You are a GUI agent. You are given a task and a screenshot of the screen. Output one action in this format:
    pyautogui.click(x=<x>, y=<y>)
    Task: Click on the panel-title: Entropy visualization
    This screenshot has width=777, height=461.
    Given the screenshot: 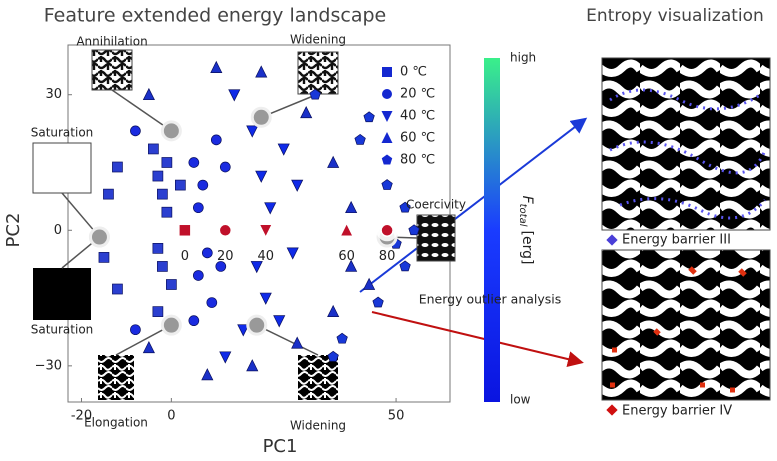 What is the action you would take?
    pyautogui.click(x=675, y=16)
    